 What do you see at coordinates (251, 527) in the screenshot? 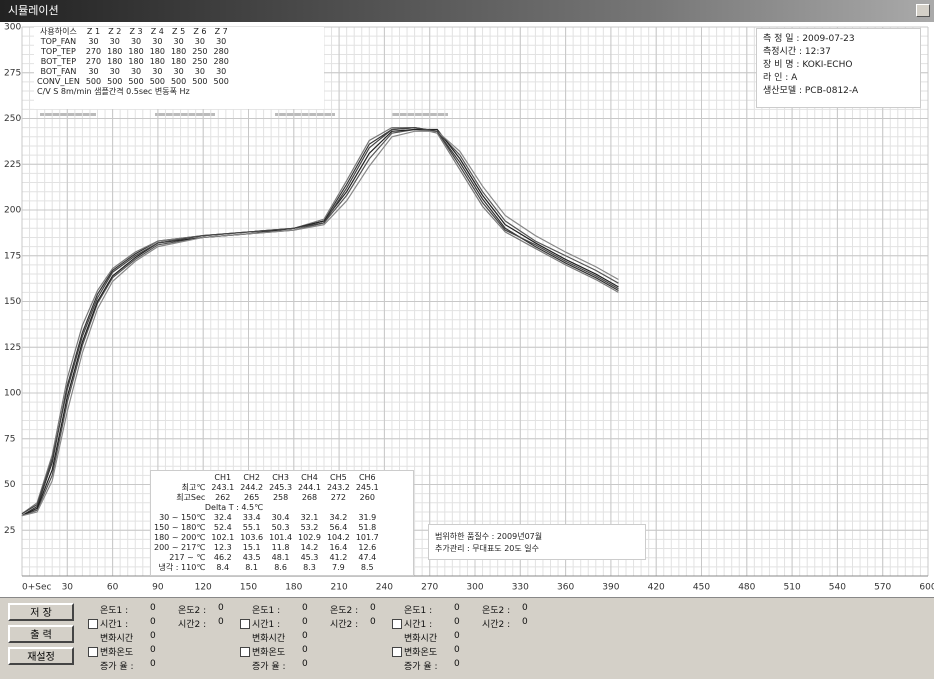
I see `measure-cell: 55.1` at bounding box center [251, 527].